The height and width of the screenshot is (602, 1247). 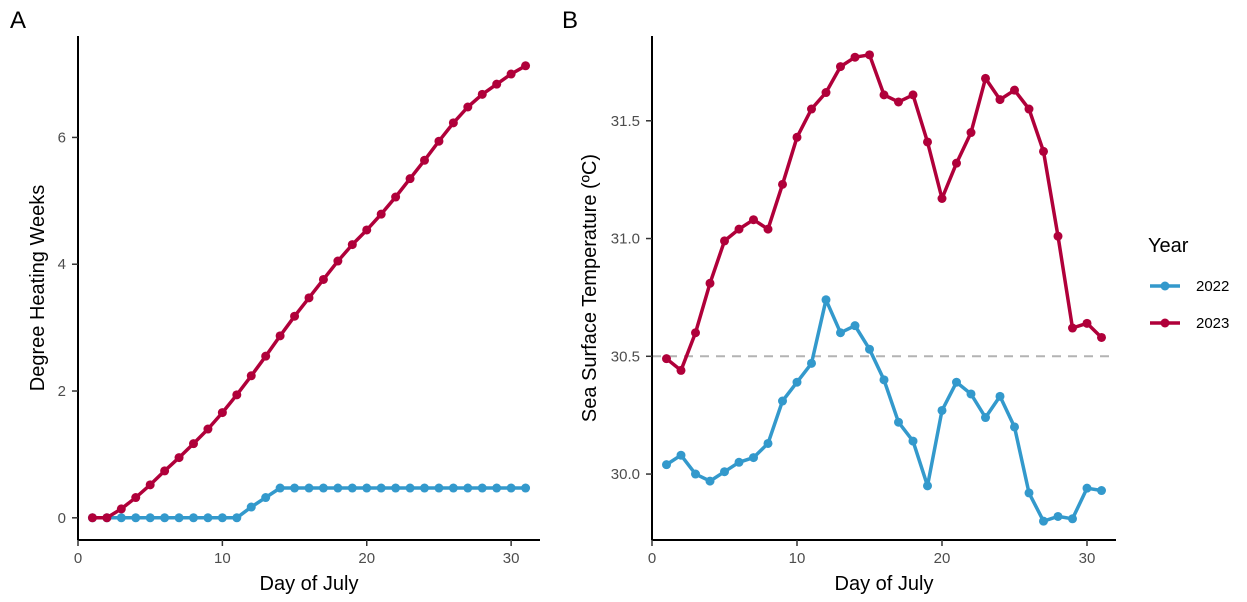 What do you see at coordinates (62, 264) in the screenshot?
I see `y-tick-label: 4` at bounding box center [62, 264].